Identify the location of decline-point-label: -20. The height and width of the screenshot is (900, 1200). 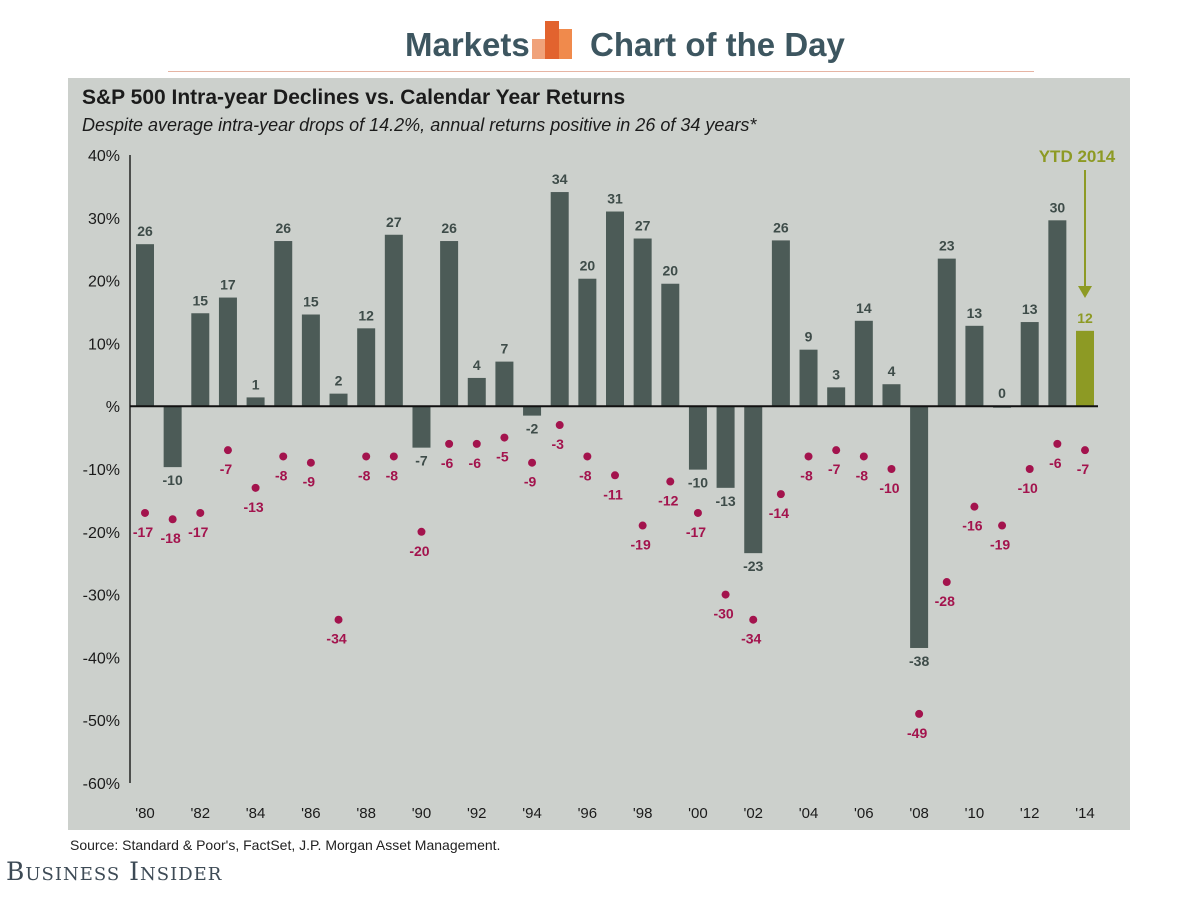
(419, 551).